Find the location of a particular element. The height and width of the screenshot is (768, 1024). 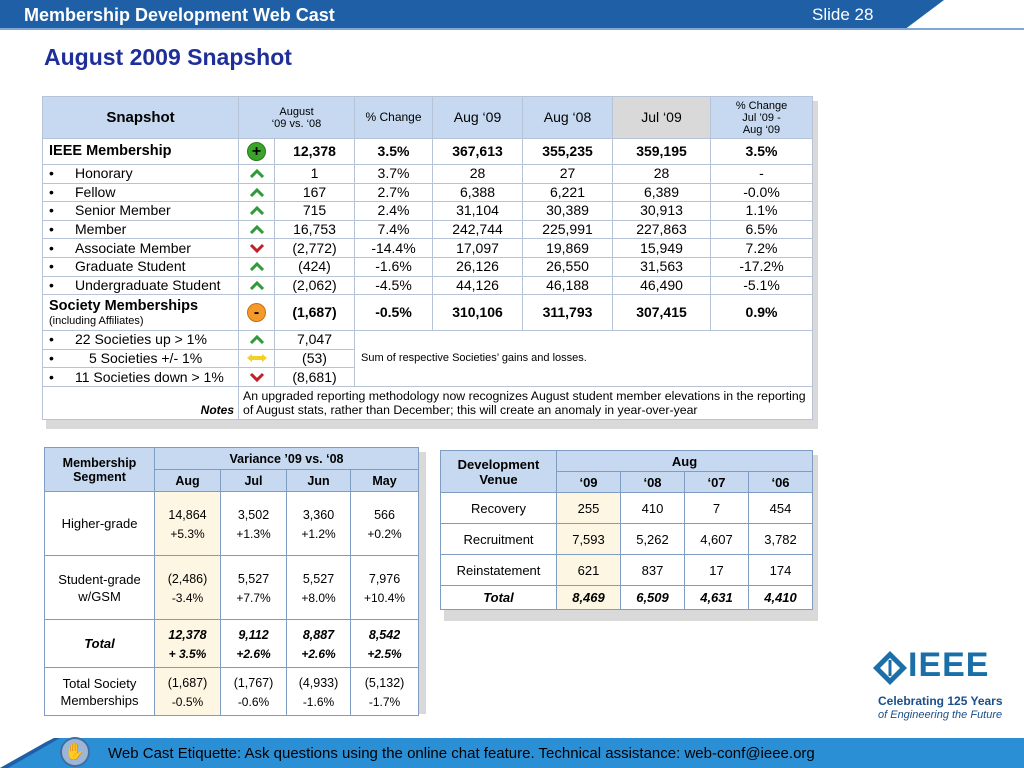

grade-label: Honorary is located at coordinates (104, 173).